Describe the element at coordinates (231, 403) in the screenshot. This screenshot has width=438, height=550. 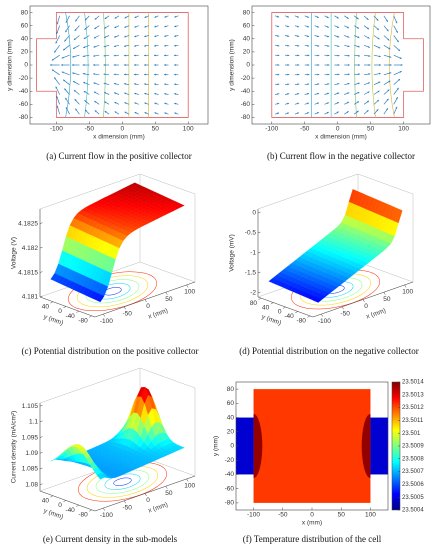
I see `y-tick-label: 60` at that location.